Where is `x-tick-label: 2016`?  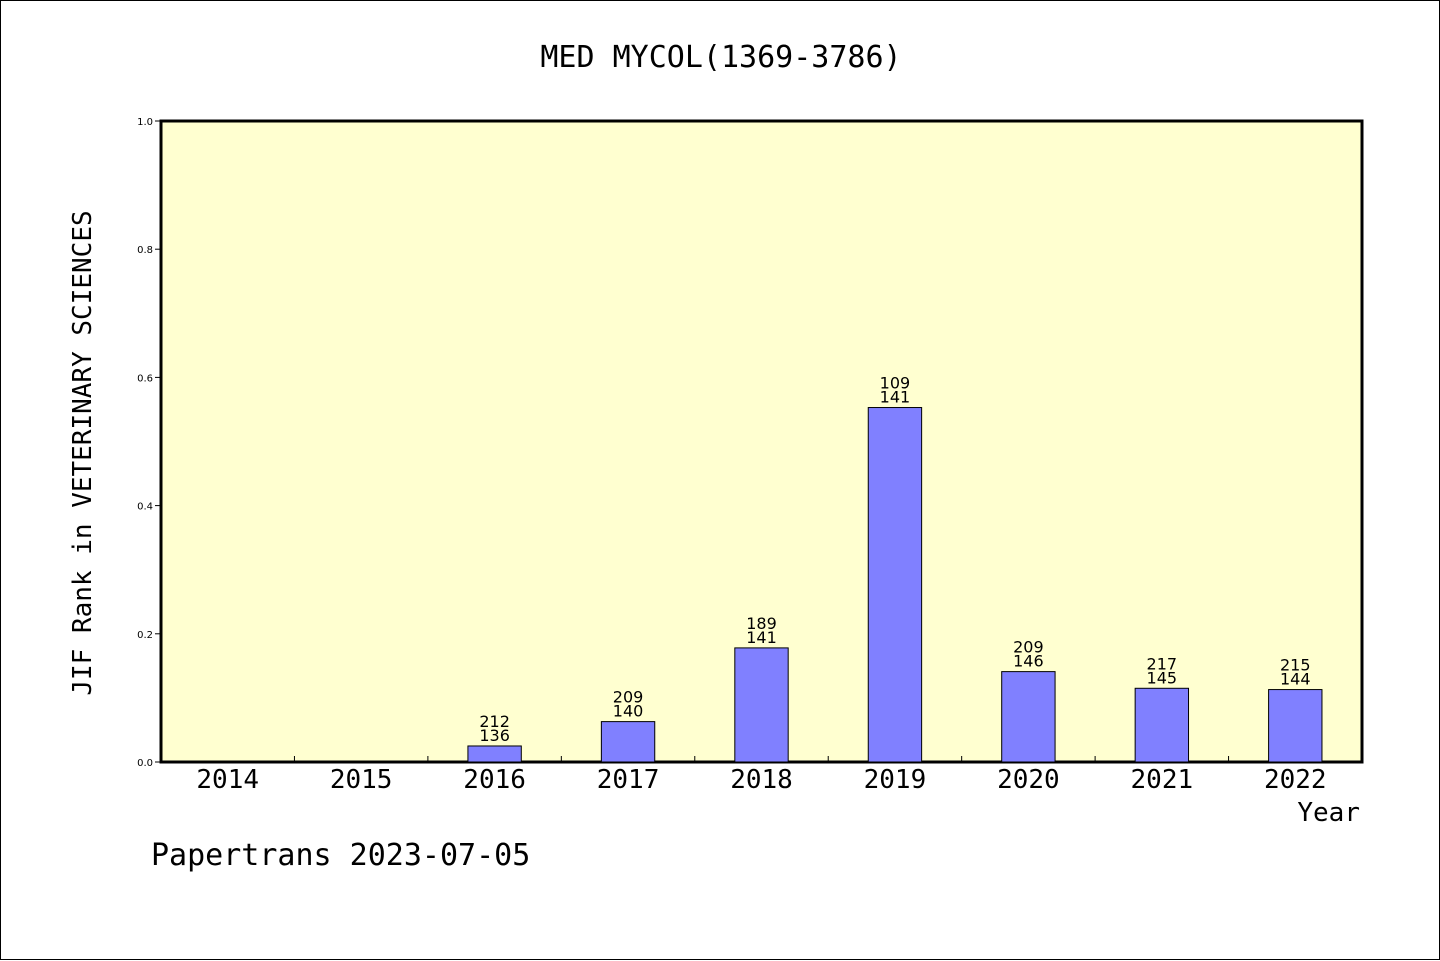 x-tick-label: 2016 is located at coordinates (494, 780).